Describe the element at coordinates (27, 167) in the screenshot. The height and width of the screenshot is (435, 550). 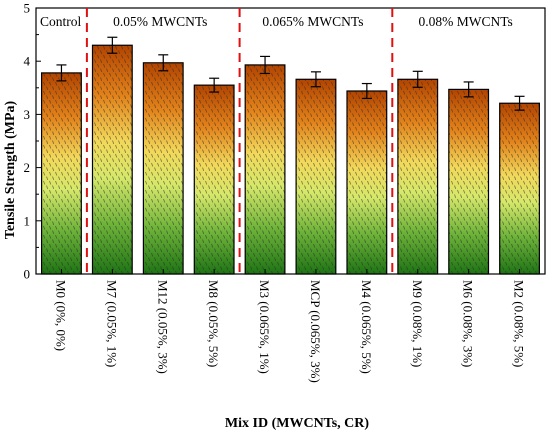
I see `y-tick-label: 2` at that location.